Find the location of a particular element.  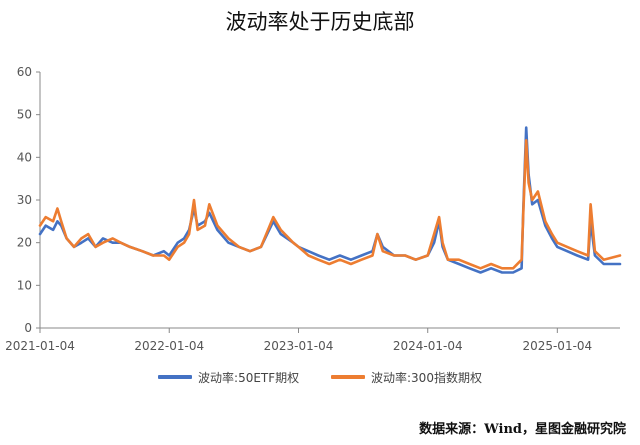

legend-item-idx300: 波动率:300指数期权 is located at coordinates (406, 377).